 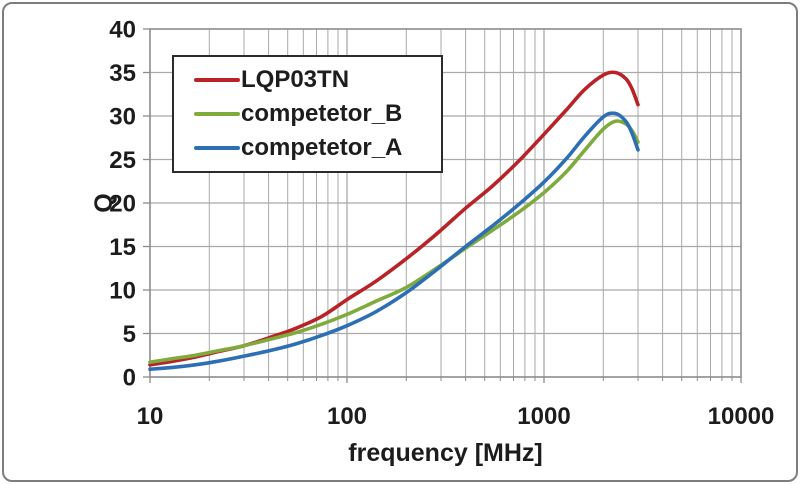 I want to click on legend-item-competetor-a: competetor_A, so click(x=315, y=148).